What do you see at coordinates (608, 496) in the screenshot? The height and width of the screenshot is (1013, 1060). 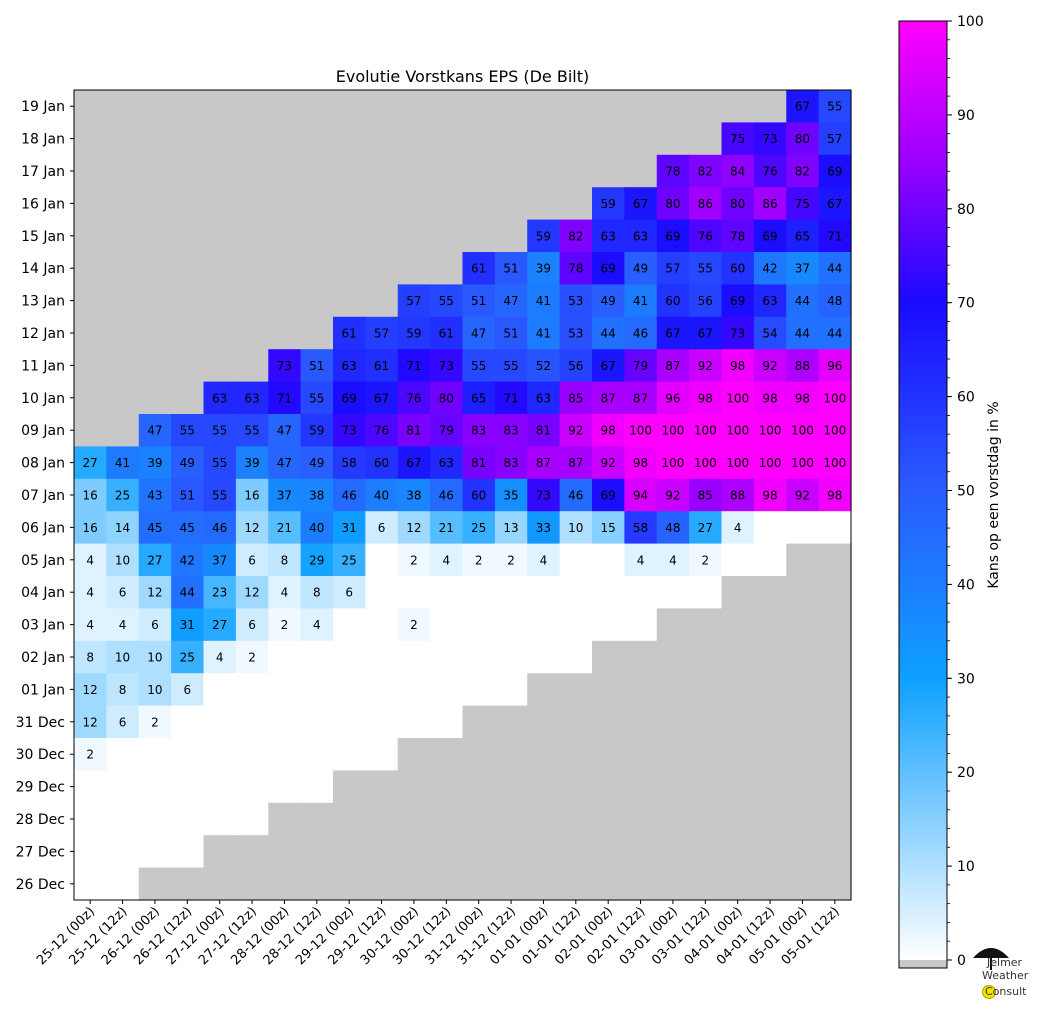 I see `heatmap-cell-label: 69` at bounding box center [608, 496].